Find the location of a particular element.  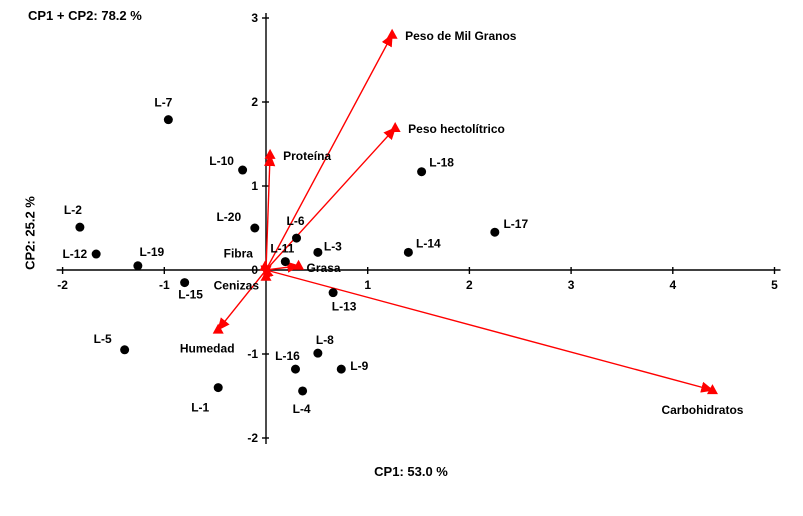

sample-label: L-17 is located at coordinates (515, 224).